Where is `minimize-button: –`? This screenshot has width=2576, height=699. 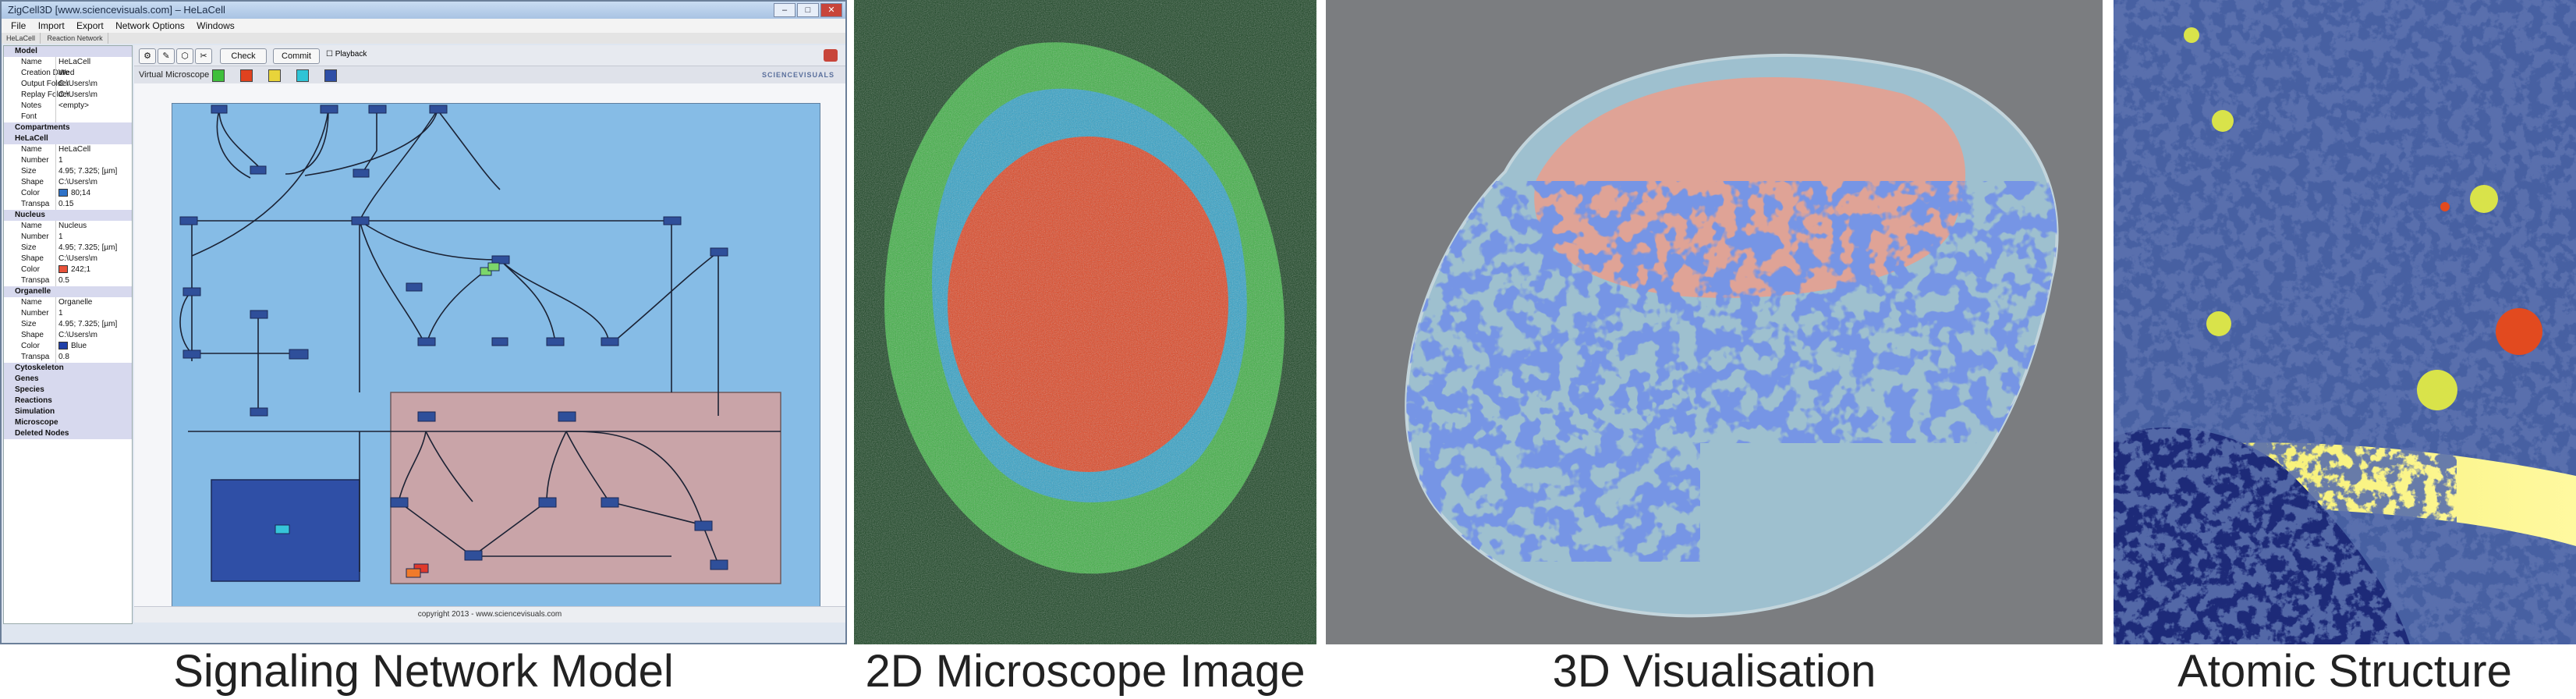 minimize-button: – is located at coordinates (784, 10).